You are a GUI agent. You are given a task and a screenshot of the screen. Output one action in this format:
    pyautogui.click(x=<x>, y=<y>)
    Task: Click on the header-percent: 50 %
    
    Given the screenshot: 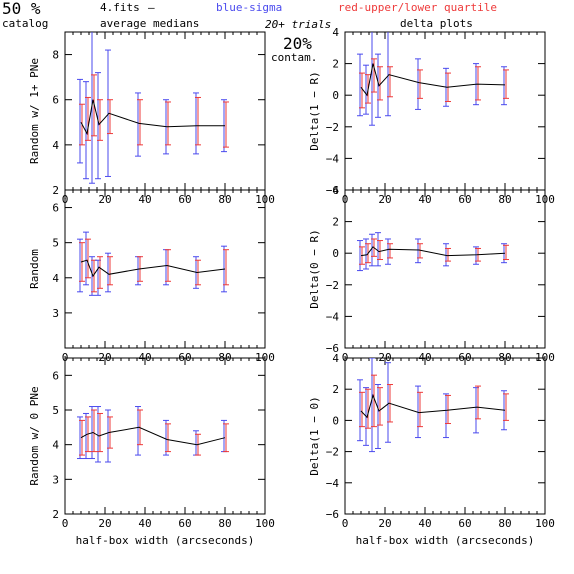 What is the action you would take?
    pyautogui.click(x=21, y=9)
    